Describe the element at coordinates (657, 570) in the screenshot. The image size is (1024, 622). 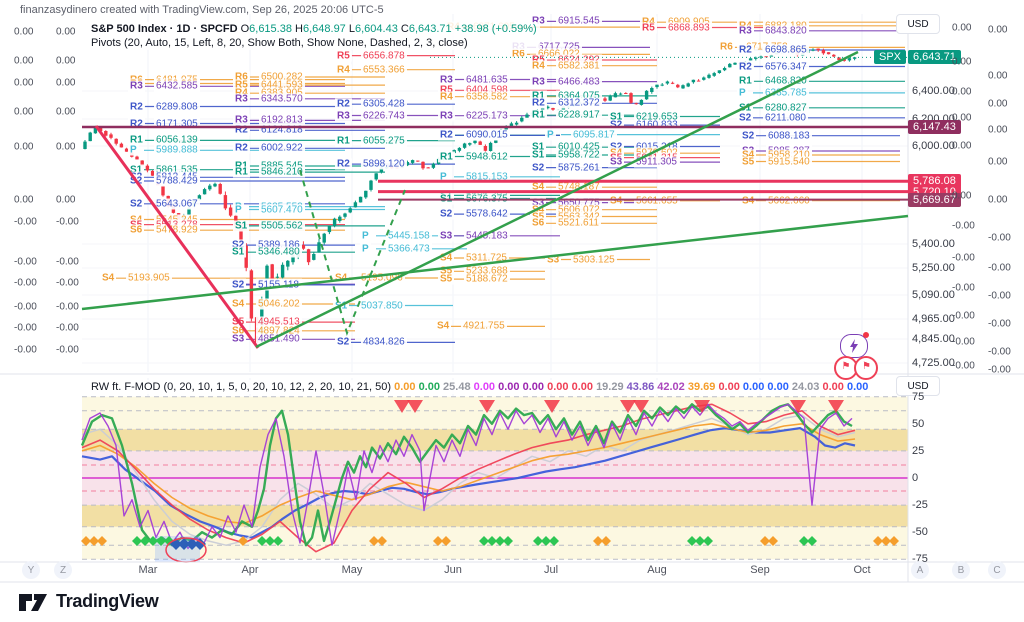
I see `time-axis-month: Aug` at that location.